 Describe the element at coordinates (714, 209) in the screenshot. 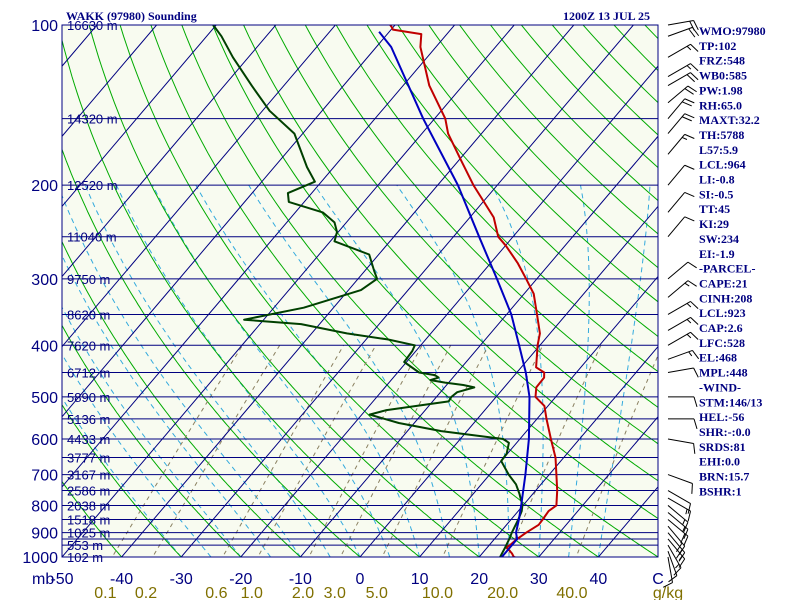

I see `sounding-index-item: TT:45` at that location.